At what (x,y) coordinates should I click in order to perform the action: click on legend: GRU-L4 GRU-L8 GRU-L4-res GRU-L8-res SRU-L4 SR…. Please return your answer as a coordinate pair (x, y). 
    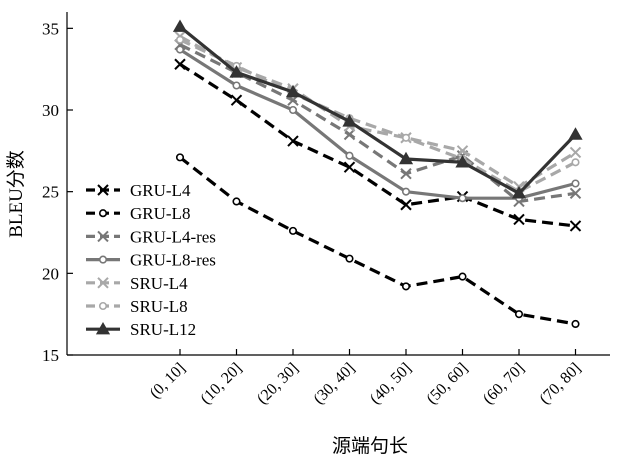
    Looking at the image, I should click on (151, 260).